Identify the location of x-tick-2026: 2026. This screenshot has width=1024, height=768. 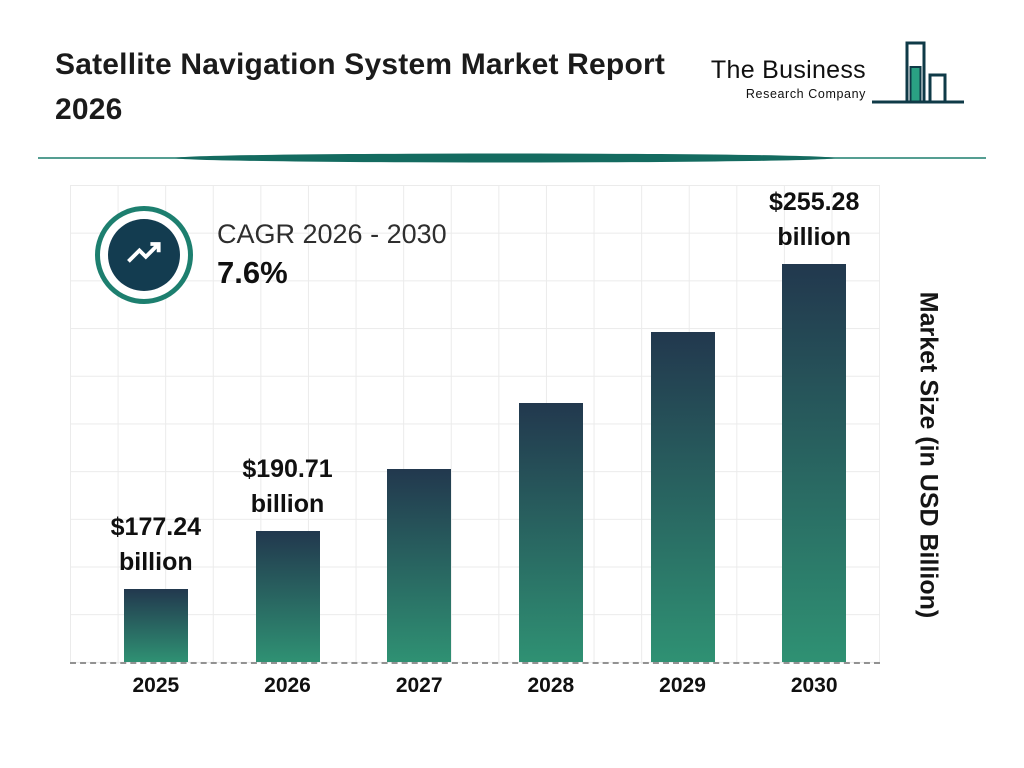
(287, 685).